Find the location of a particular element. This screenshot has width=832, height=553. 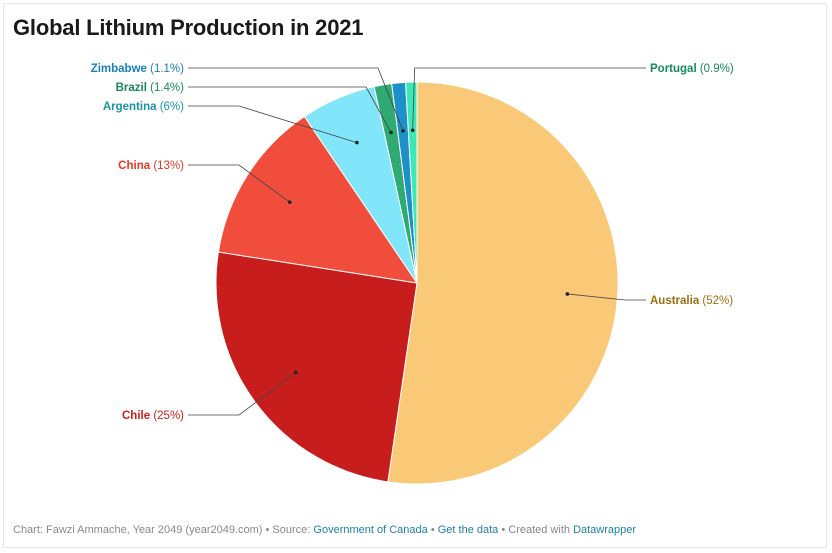

slice-label-portugal: Portugal (0.9%) is located at coordinates (692, 69).